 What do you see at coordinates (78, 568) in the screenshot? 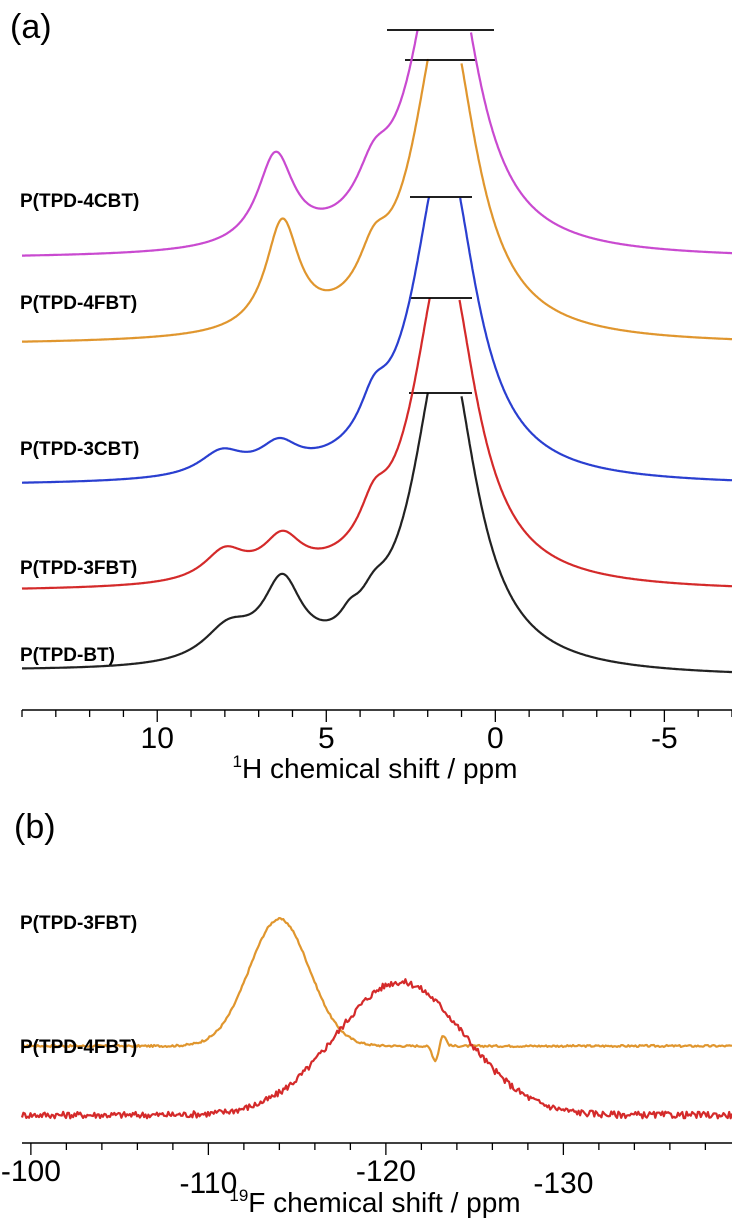
I see `series-label: P(TPD-3FBT)` at bounding box center [78, 568].